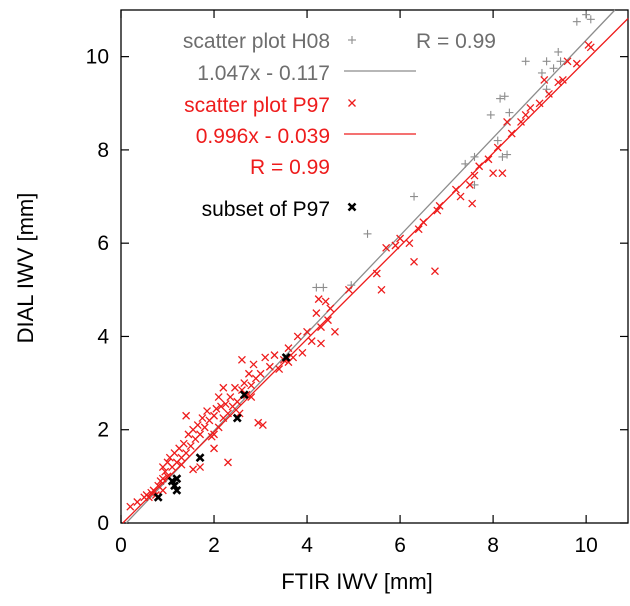  Describe the element at coordinates (263, 73) in the screenshot. I see `legend-label-fit-h08: 1.047x - 0.117` at that location.